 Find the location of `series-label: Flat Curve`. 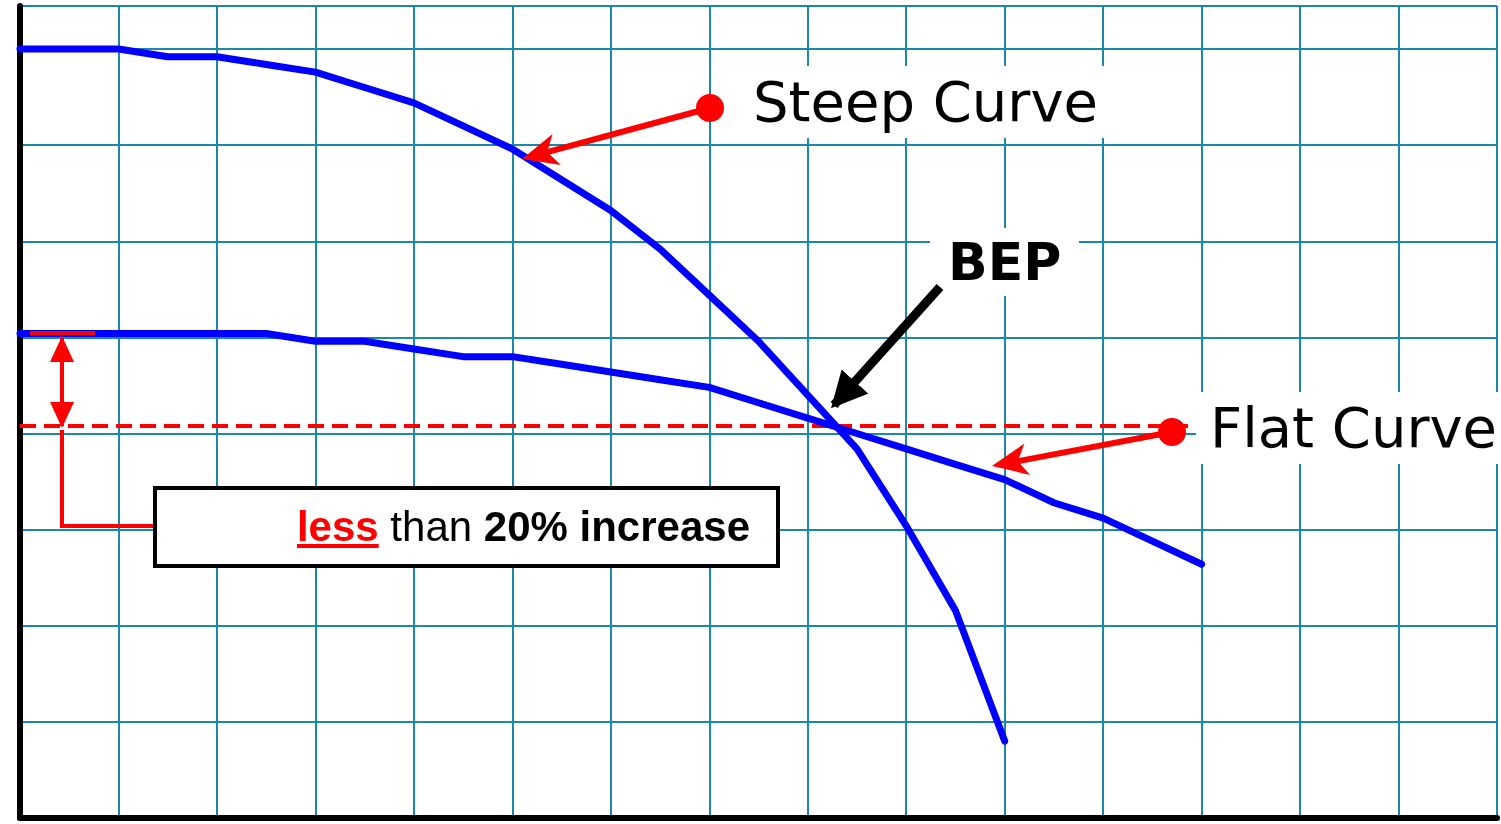

series-label: Flat Curve is located at coordinates (1348, 428).